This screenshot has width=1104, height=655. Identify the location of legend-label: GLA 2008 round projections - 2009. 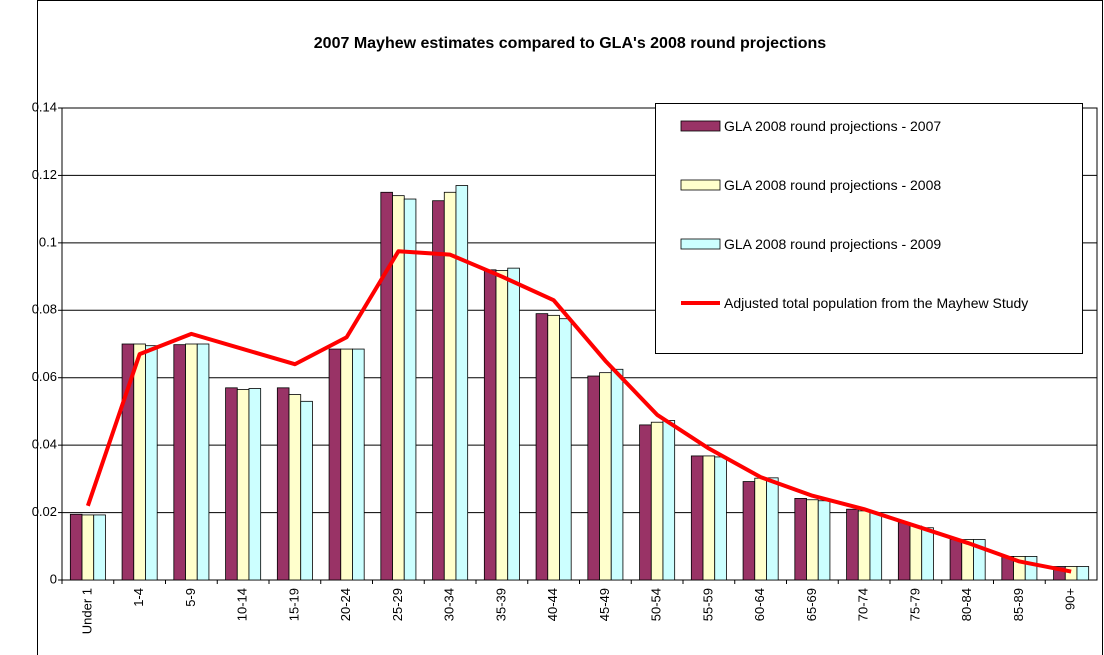
(833, 244).